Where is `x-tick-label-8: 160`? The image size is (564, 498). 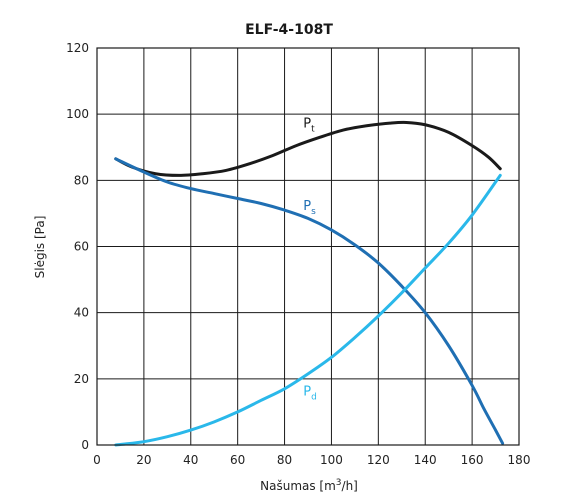
x-tick-label-8: 160 is located at coordinates (472, 460).